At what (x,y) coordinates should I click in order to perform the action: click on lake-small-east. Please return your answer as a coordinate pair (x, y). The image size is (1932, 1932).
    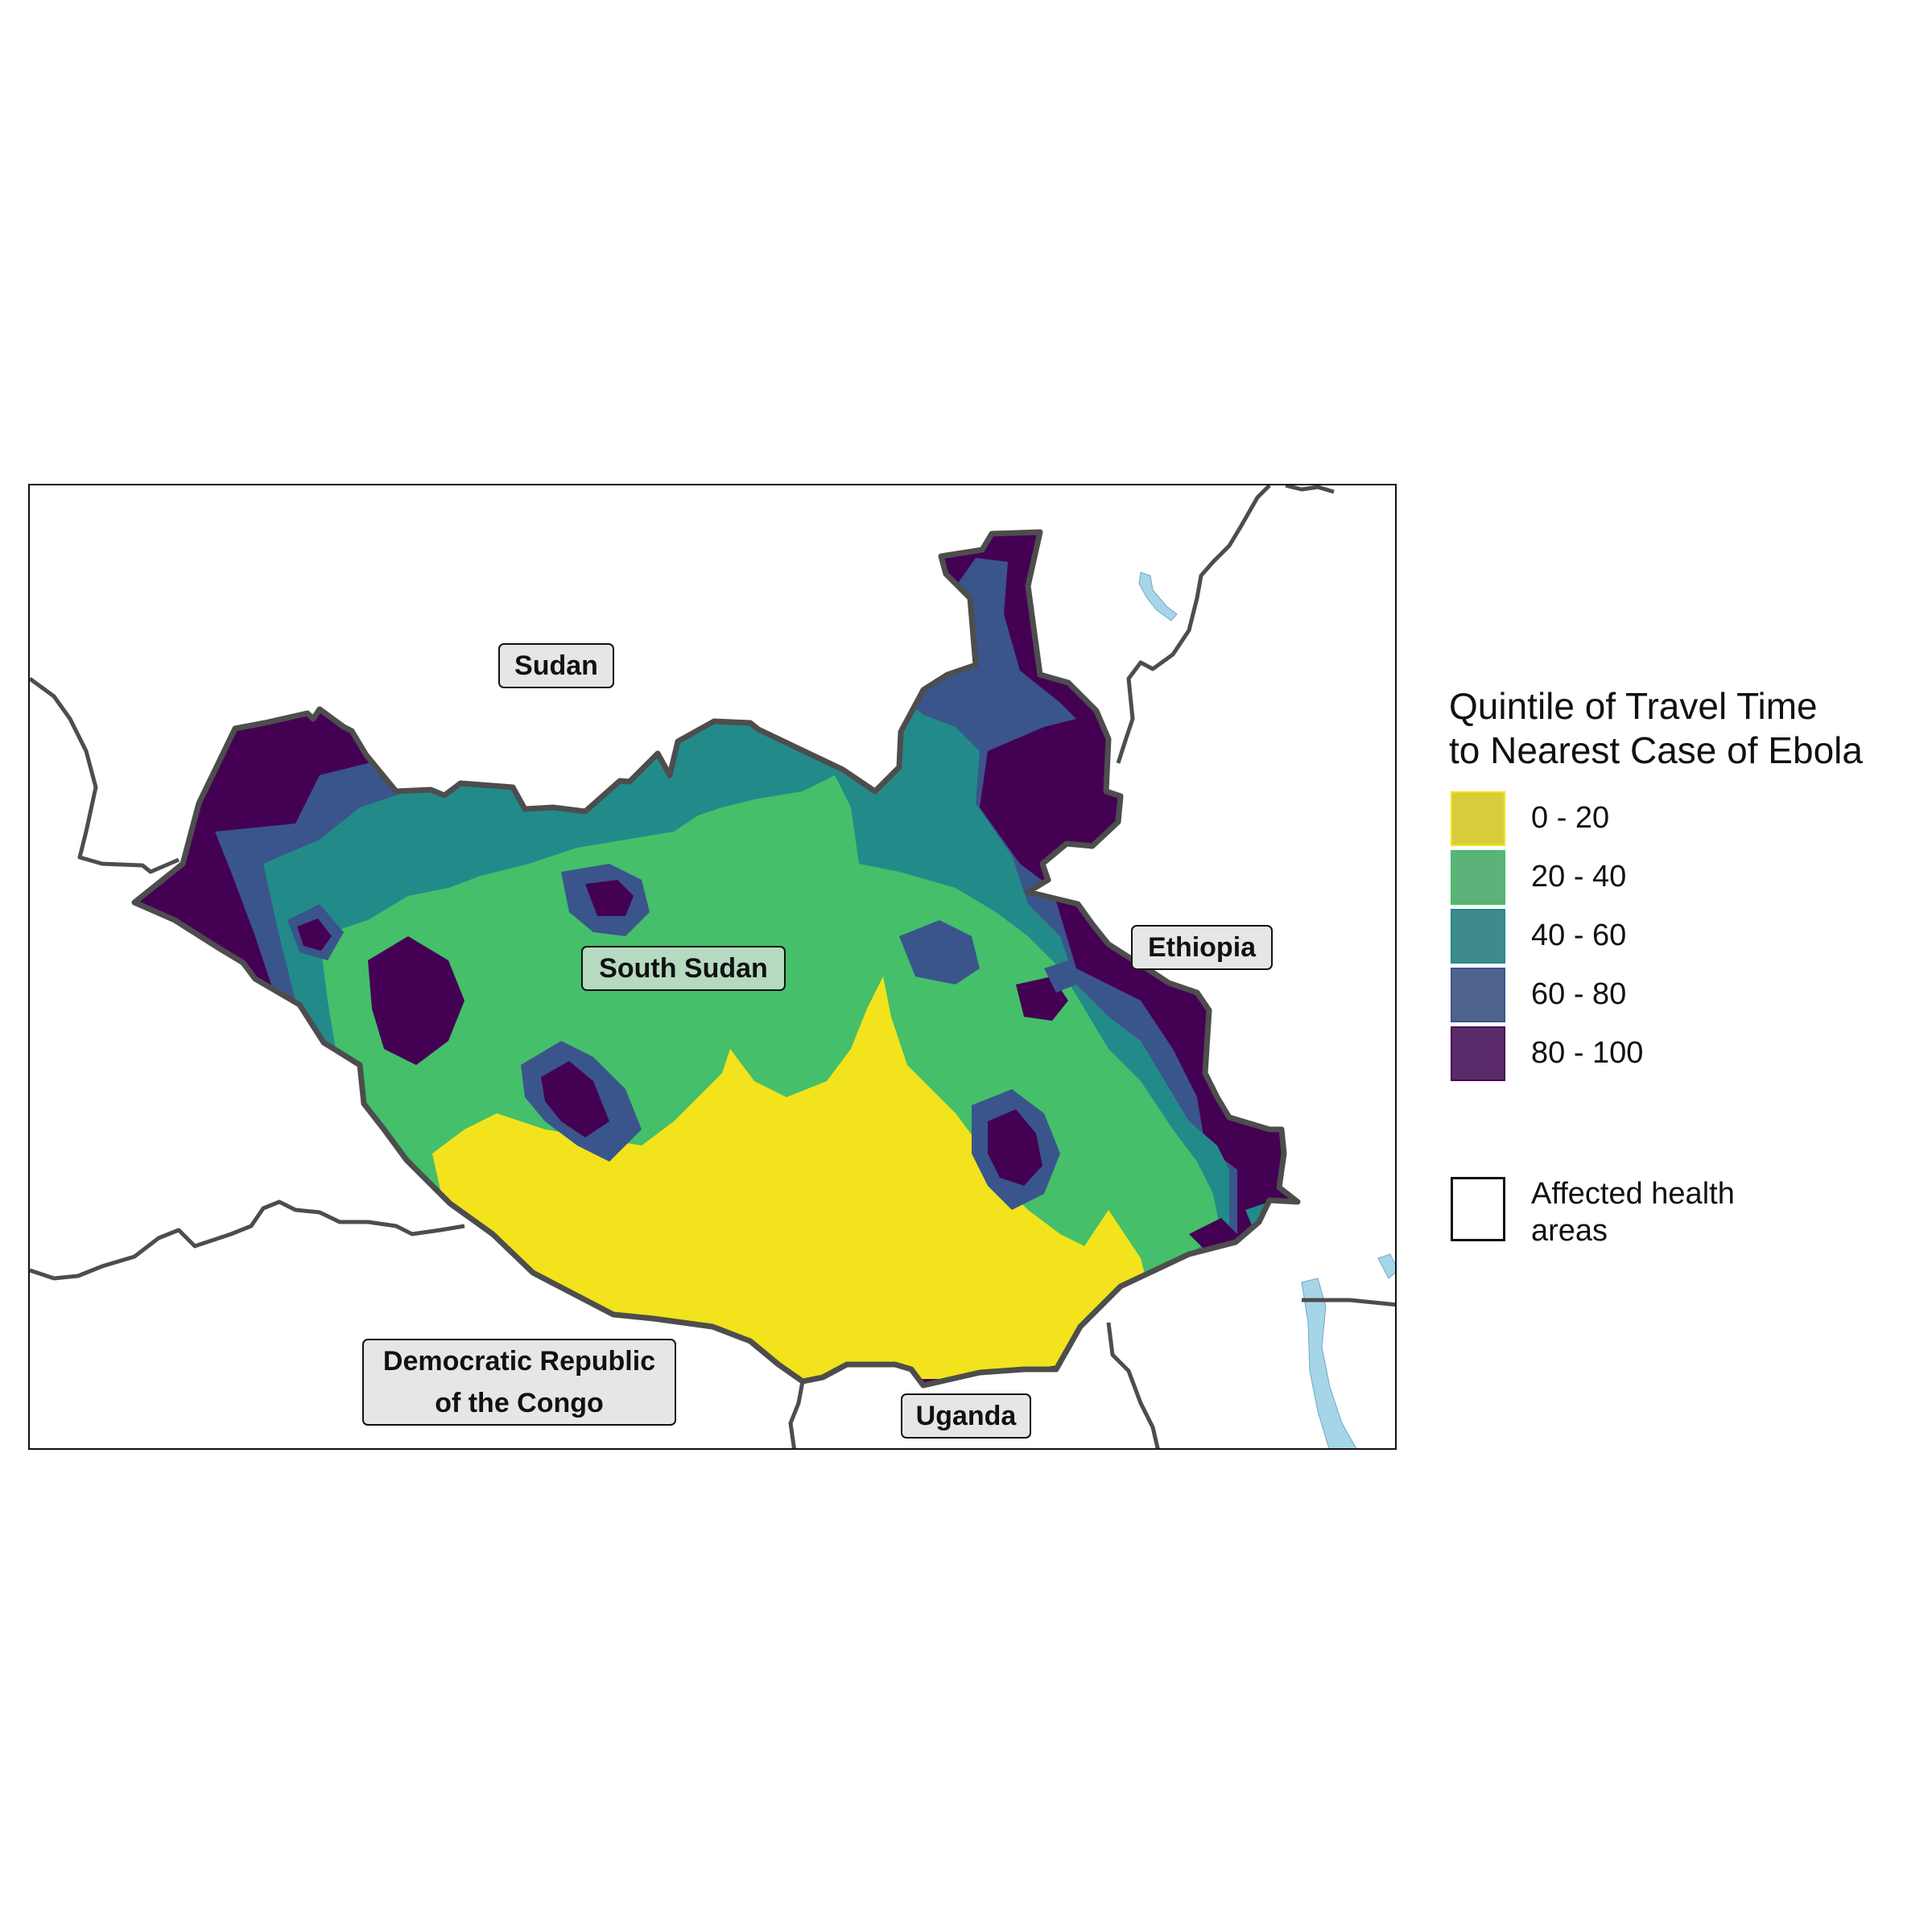
    Looking at the image, I should click on (1386, 1266).